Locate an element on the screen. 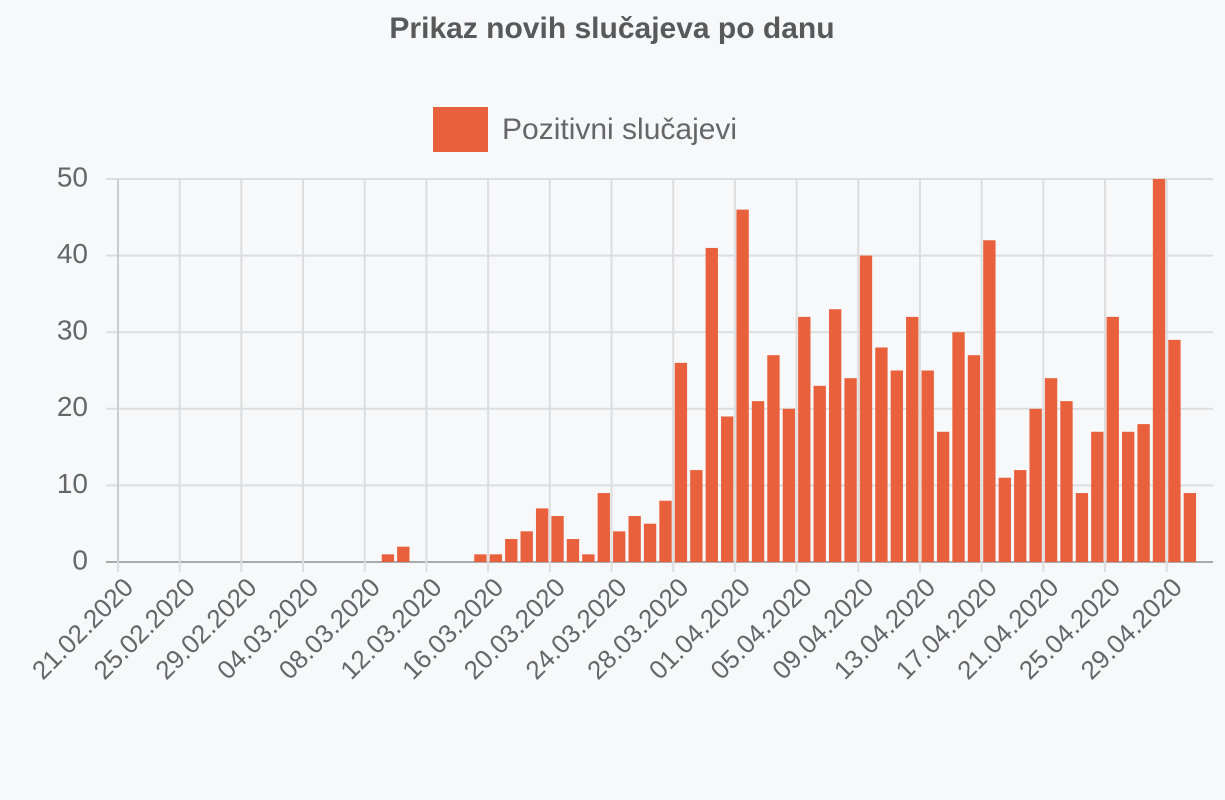 The image size is (1225, 800). y-tick-label: 30 is located at coordinates (72, 330).